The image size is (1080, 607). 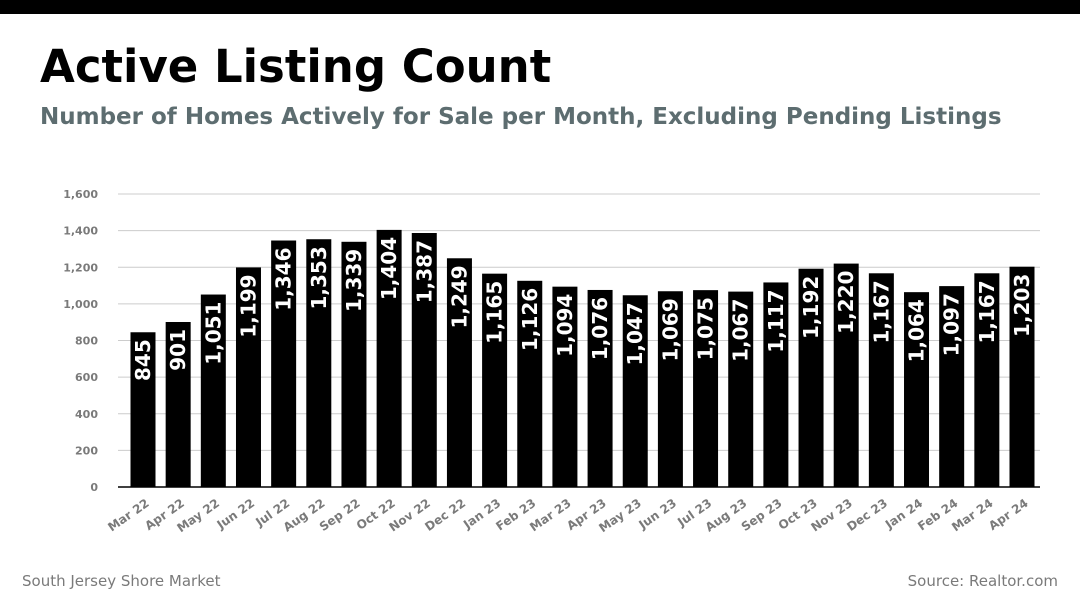 What do you see at coordinates (846, 302) in the screenshot?
I see `bar-value-label: 1,220` at bounding box center [846, 302].